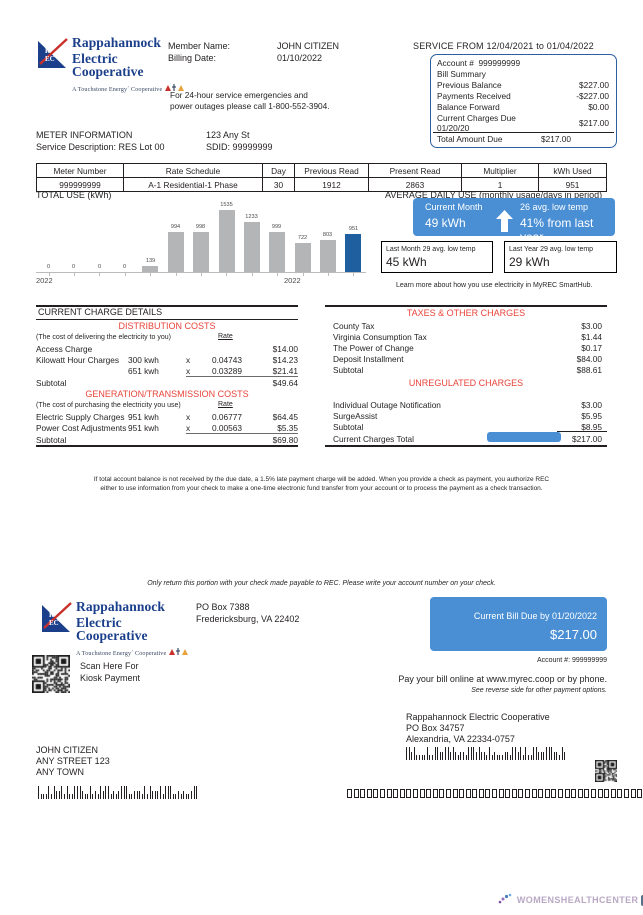  What do you see at coordinates (51, 440) in the screenshot?
I see `generation-subtotal-label: Subtotal` at bounding box center [51, 440].